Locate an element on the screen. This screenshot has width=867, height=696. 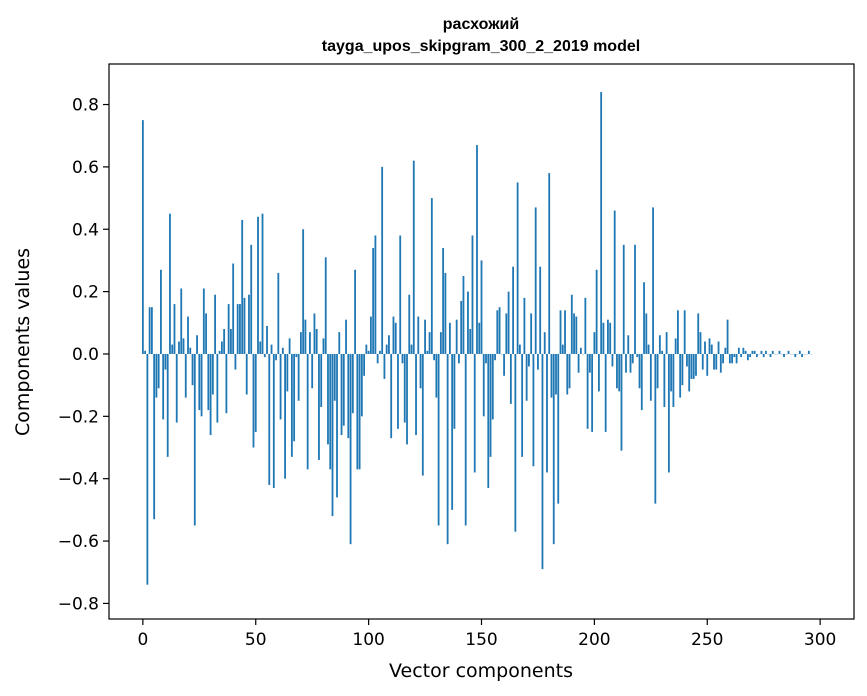
chart-title-line2: tayga_upos_skipgram_300_2_2019 model is located at coordinates (481, 46).